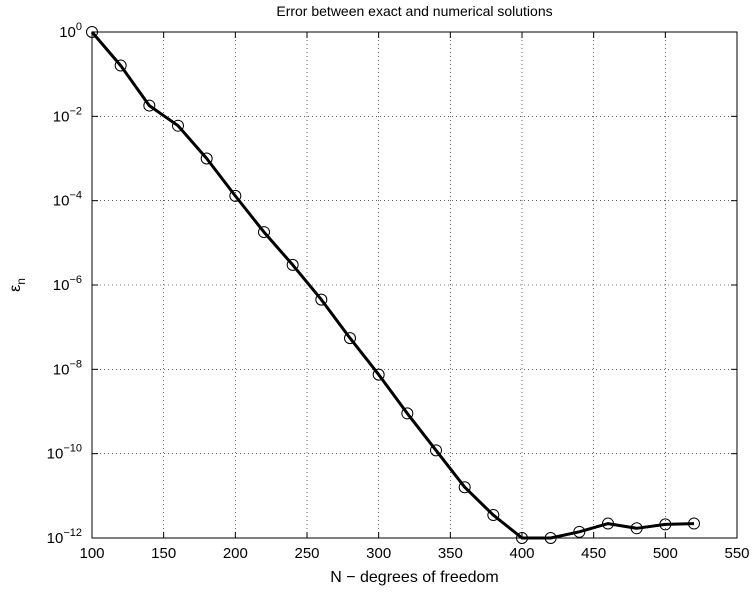 The width and height of the screenshot is (752, 594). I want to click on y-tick-label: 10⁻², so click(67, 115).